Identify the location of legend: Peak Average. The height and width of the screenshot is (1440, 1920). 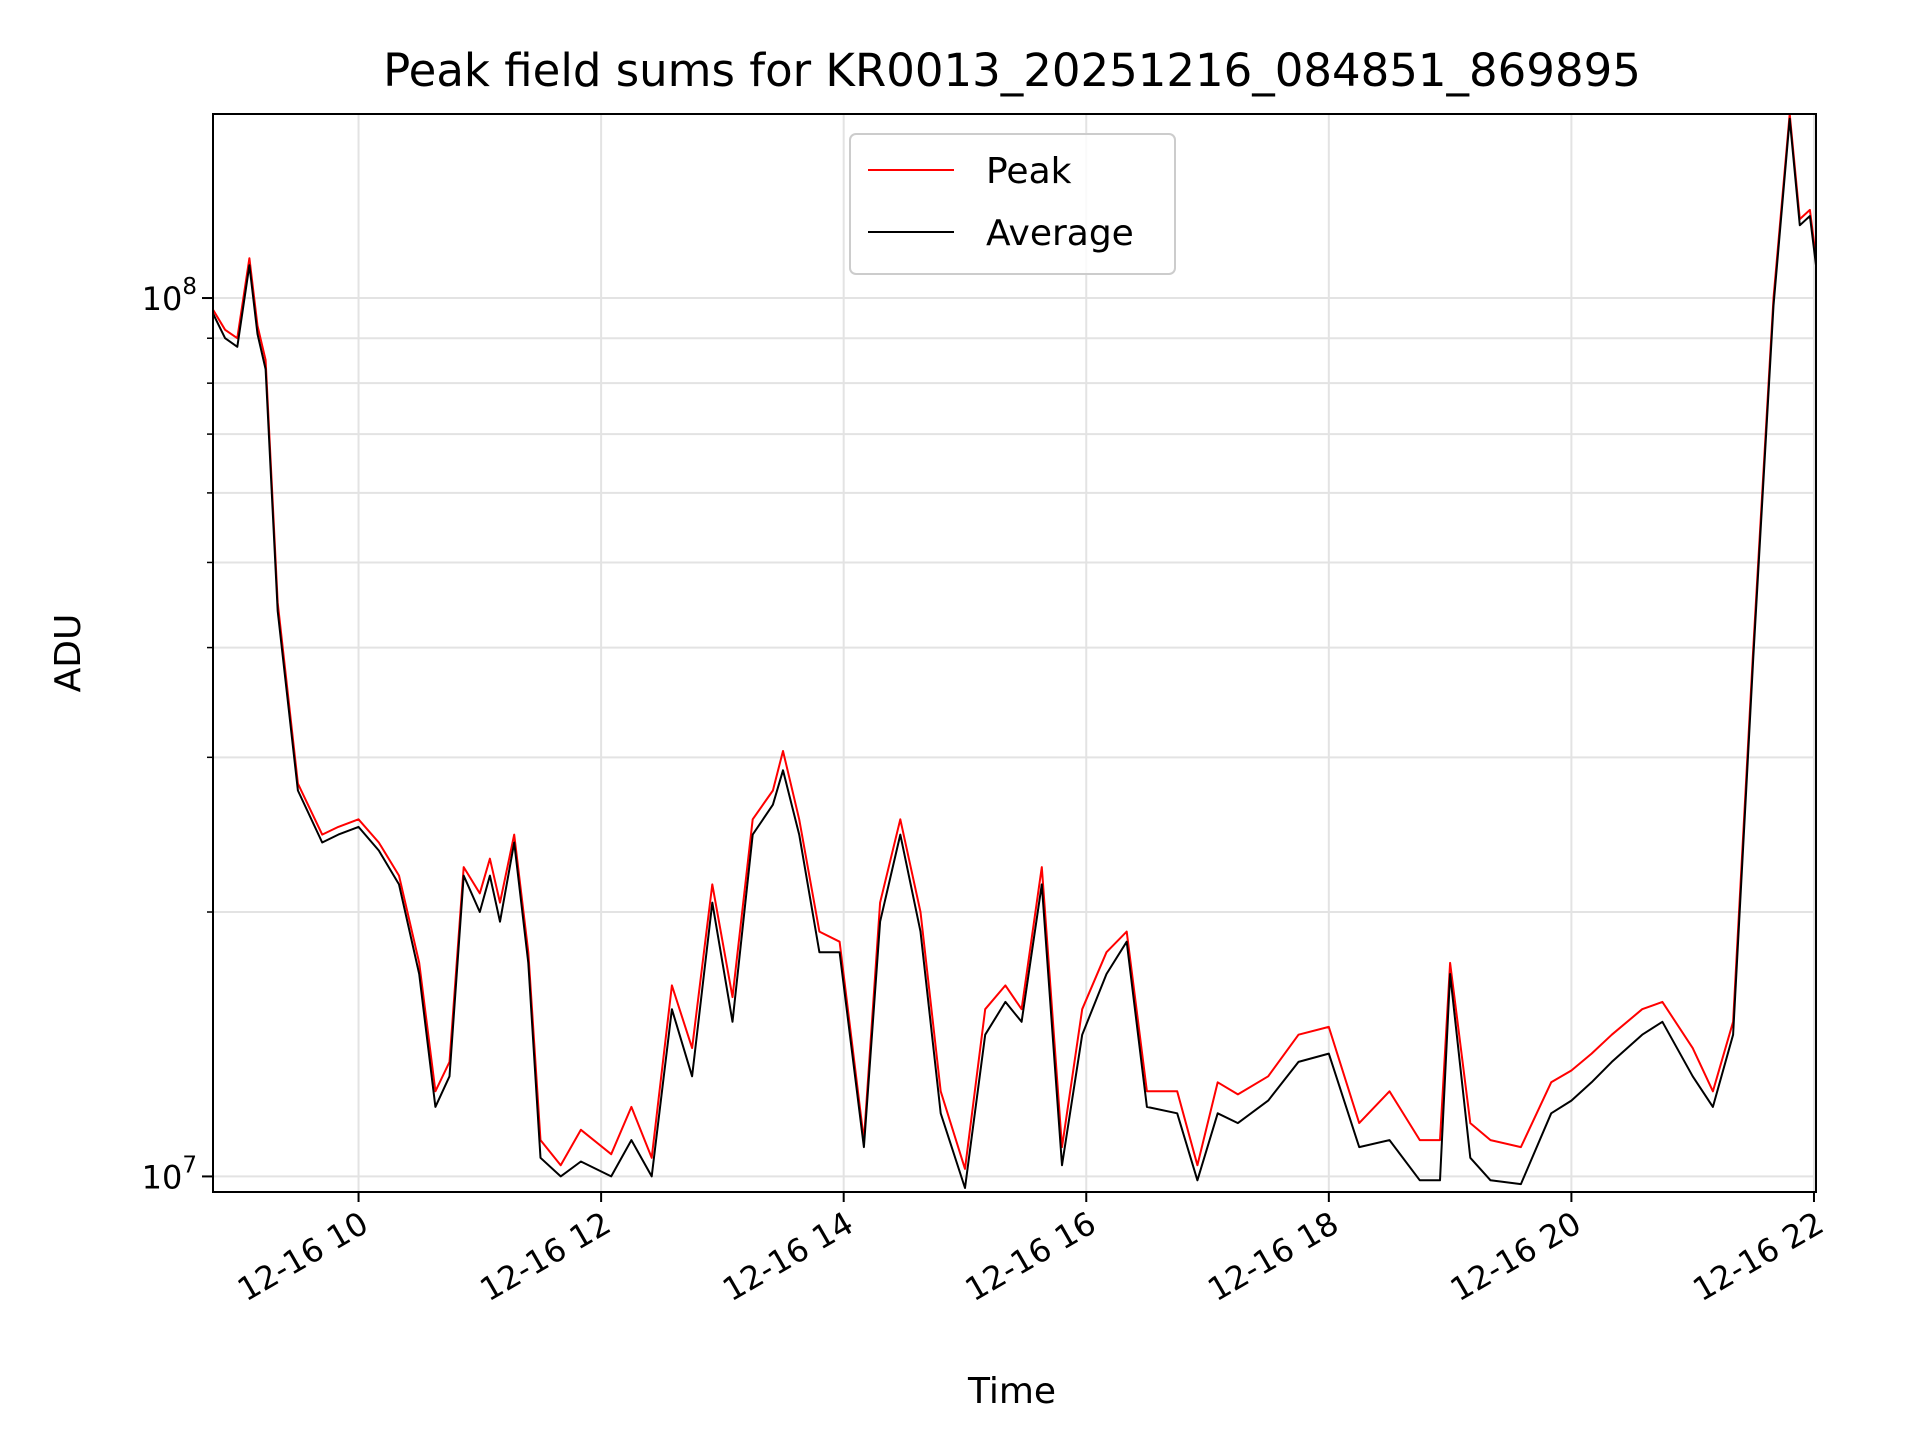
(1012, 204).